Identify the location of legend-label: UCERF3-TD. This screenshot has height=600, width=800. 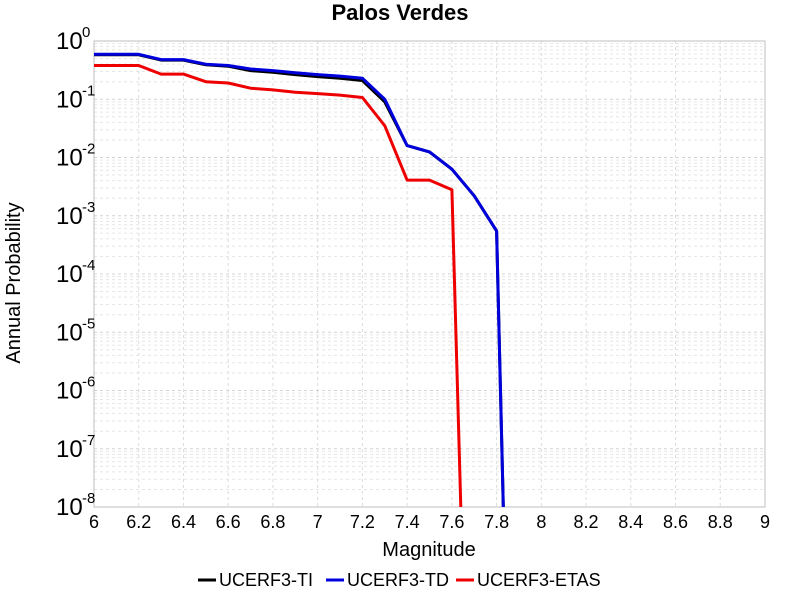
(398, 580).